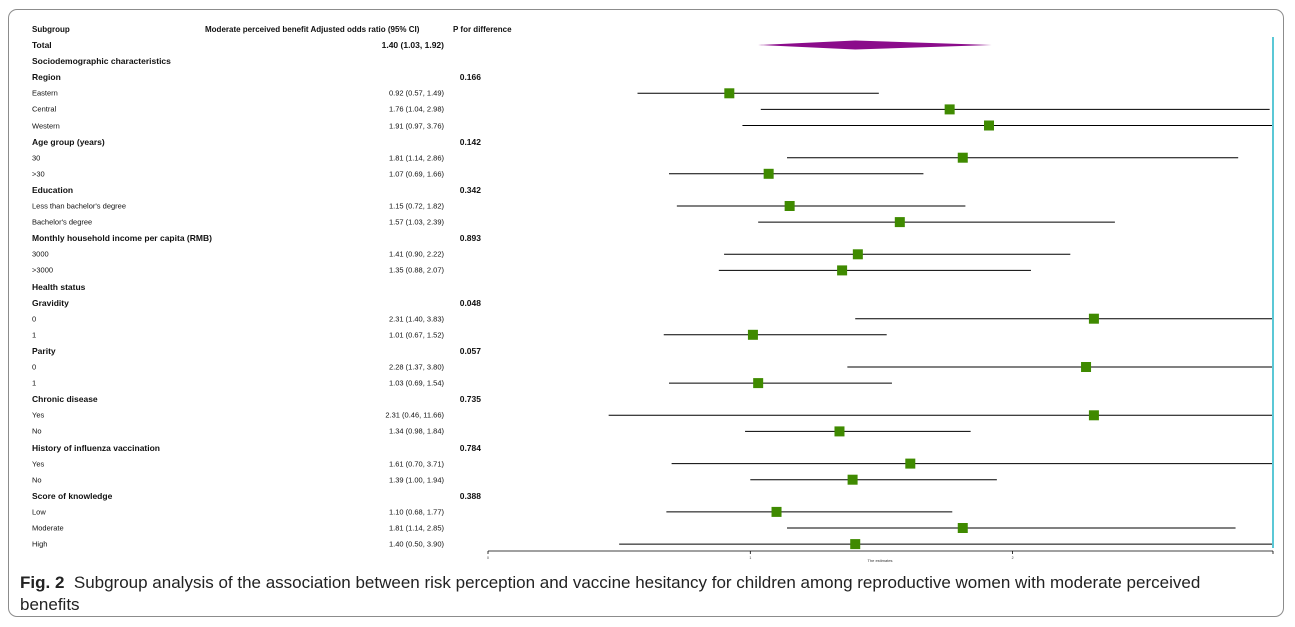 The height and width of the screenshot is (627, 1295). Describe the element at coordinates (48, 528) in the screenshot. I see `row-label: Moderate` at that location.